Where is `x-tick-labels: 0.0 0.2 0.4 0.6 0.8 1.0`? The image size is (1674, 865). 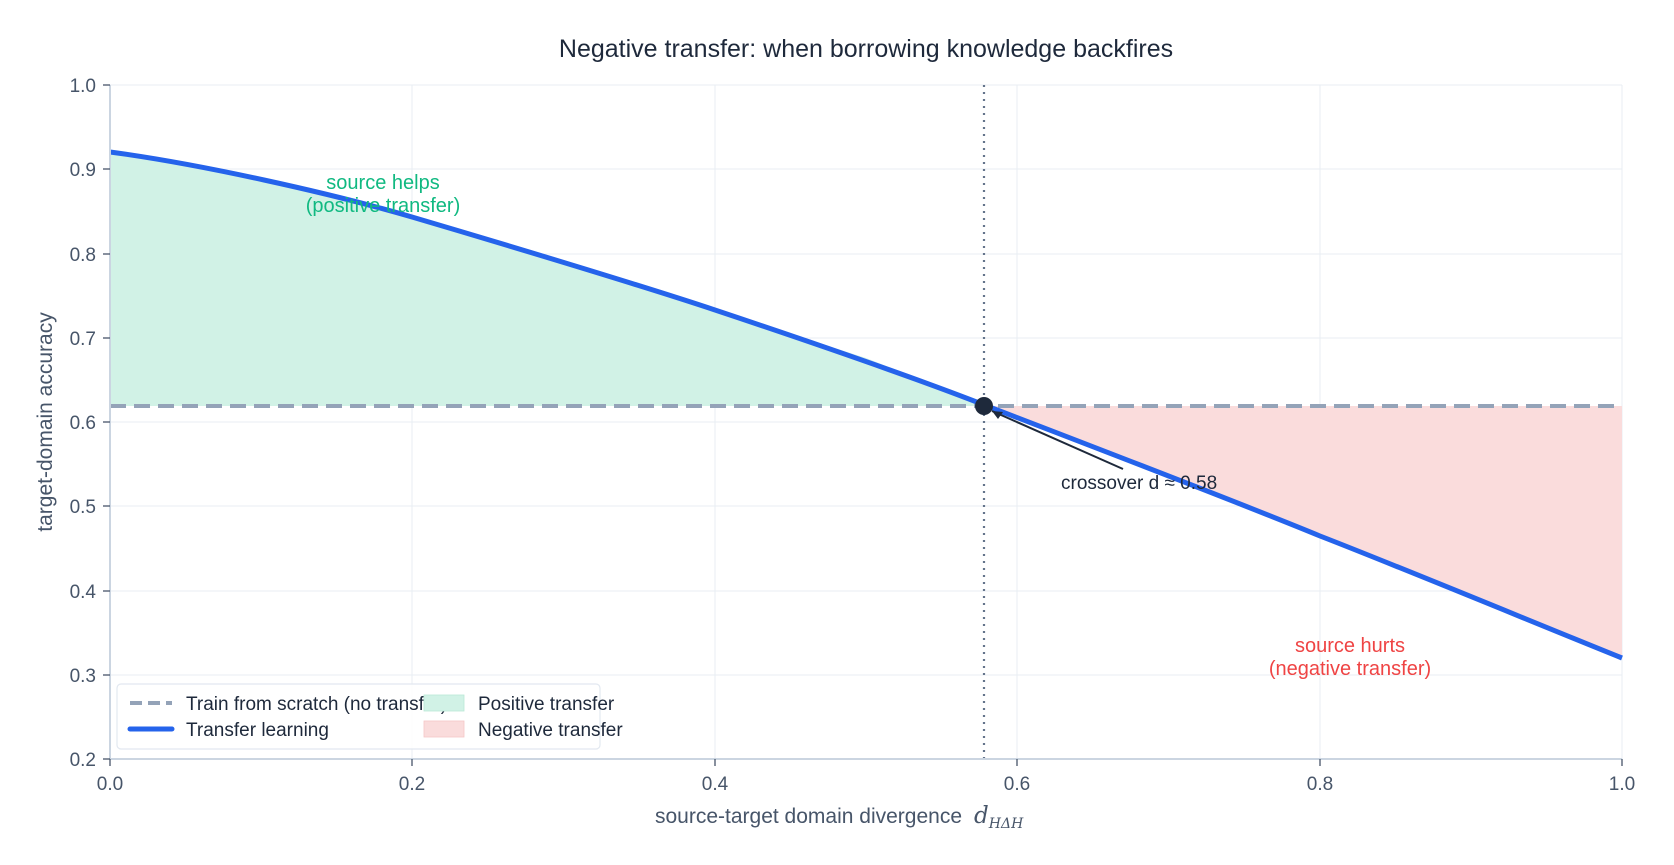 x-tick-labels: 0.0 0.2 0.4 0.6 0.8 1.0 is located at coordinates (866, 784).